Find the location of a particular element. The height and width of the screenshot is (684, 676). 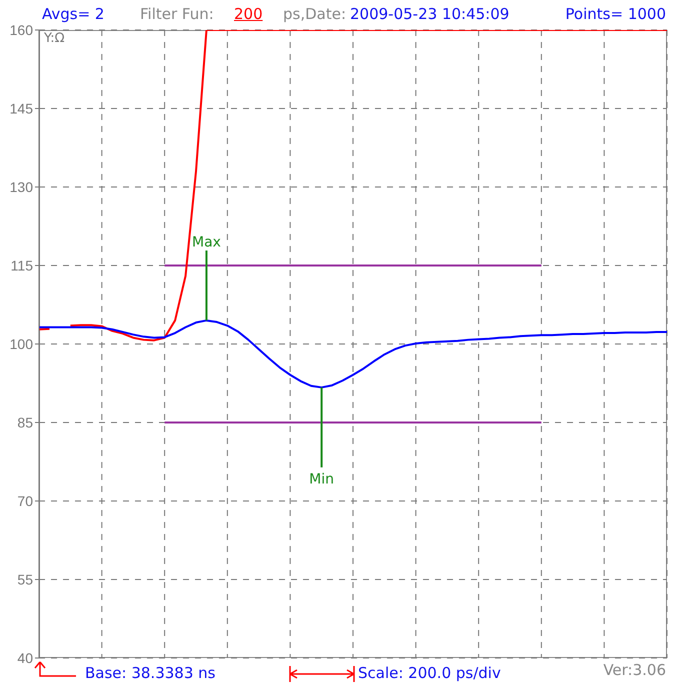

text: ps,Date: is located at coordinates (314, 14).